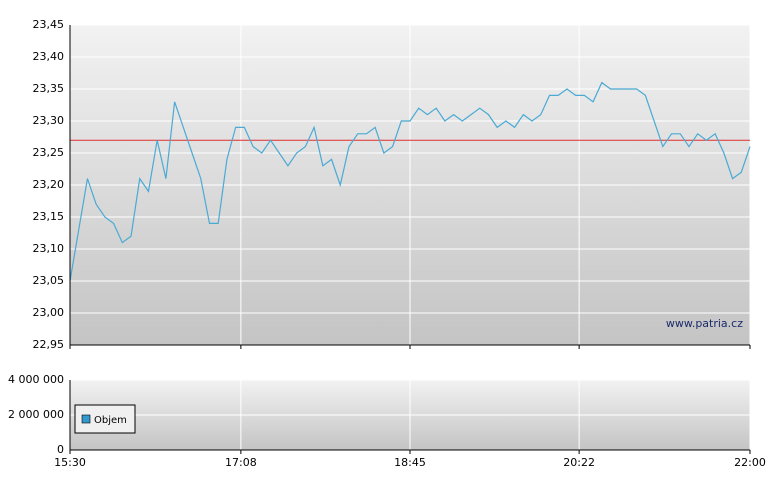  Describe the element at coordinates (49, 152) in the screenshot. I see `y-tick-label: 23,25` at that location.